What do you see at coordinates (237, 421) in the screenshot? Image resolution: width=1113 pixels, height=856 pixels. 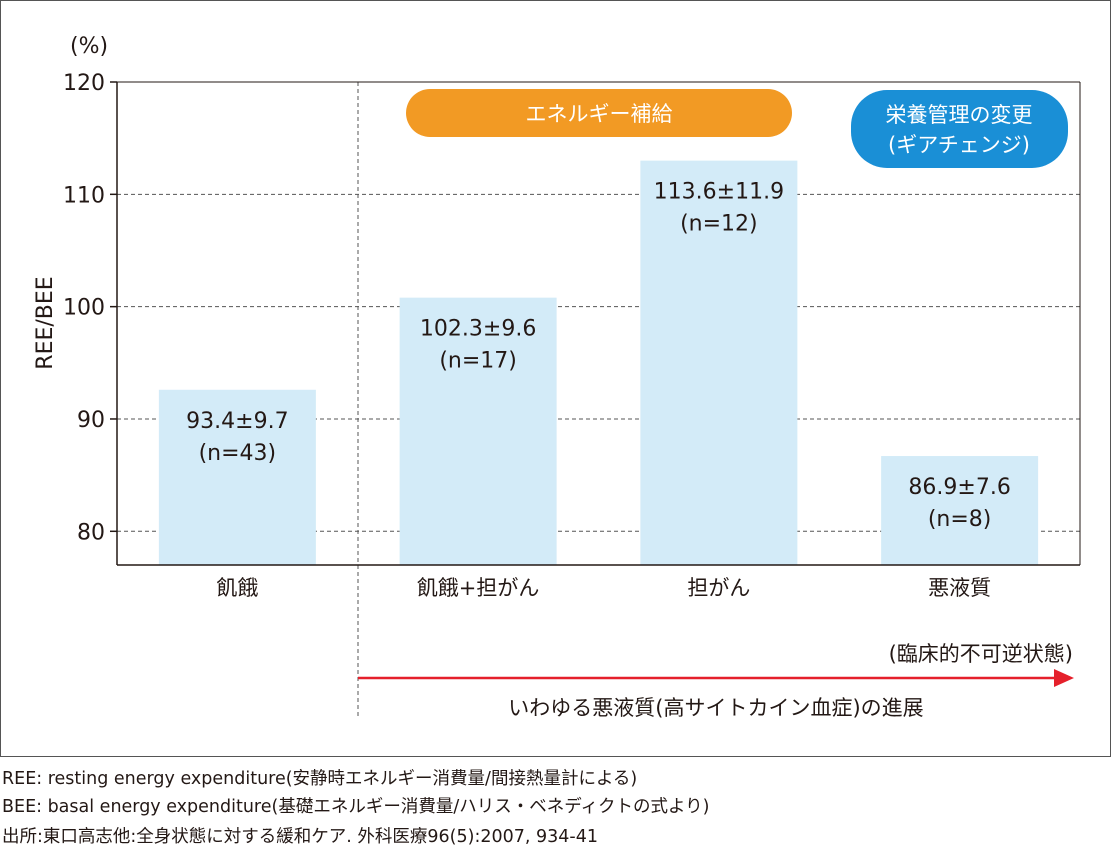 I see `bar-value-label-1: 93.4±9.7` at bounding box center [237, 421].